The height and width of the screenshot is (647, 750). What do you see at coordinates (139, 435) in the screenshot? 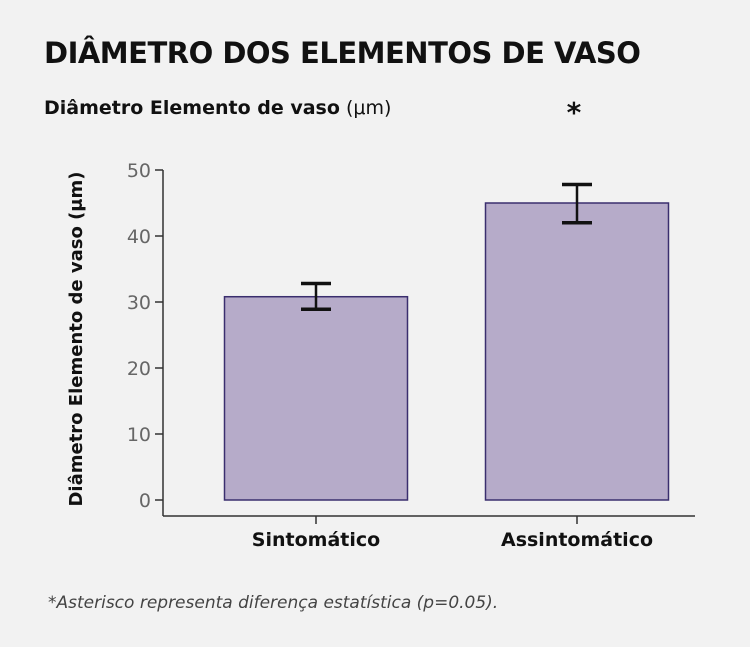
I see `y-tick-label: 10` at bounding box center [139, 435].